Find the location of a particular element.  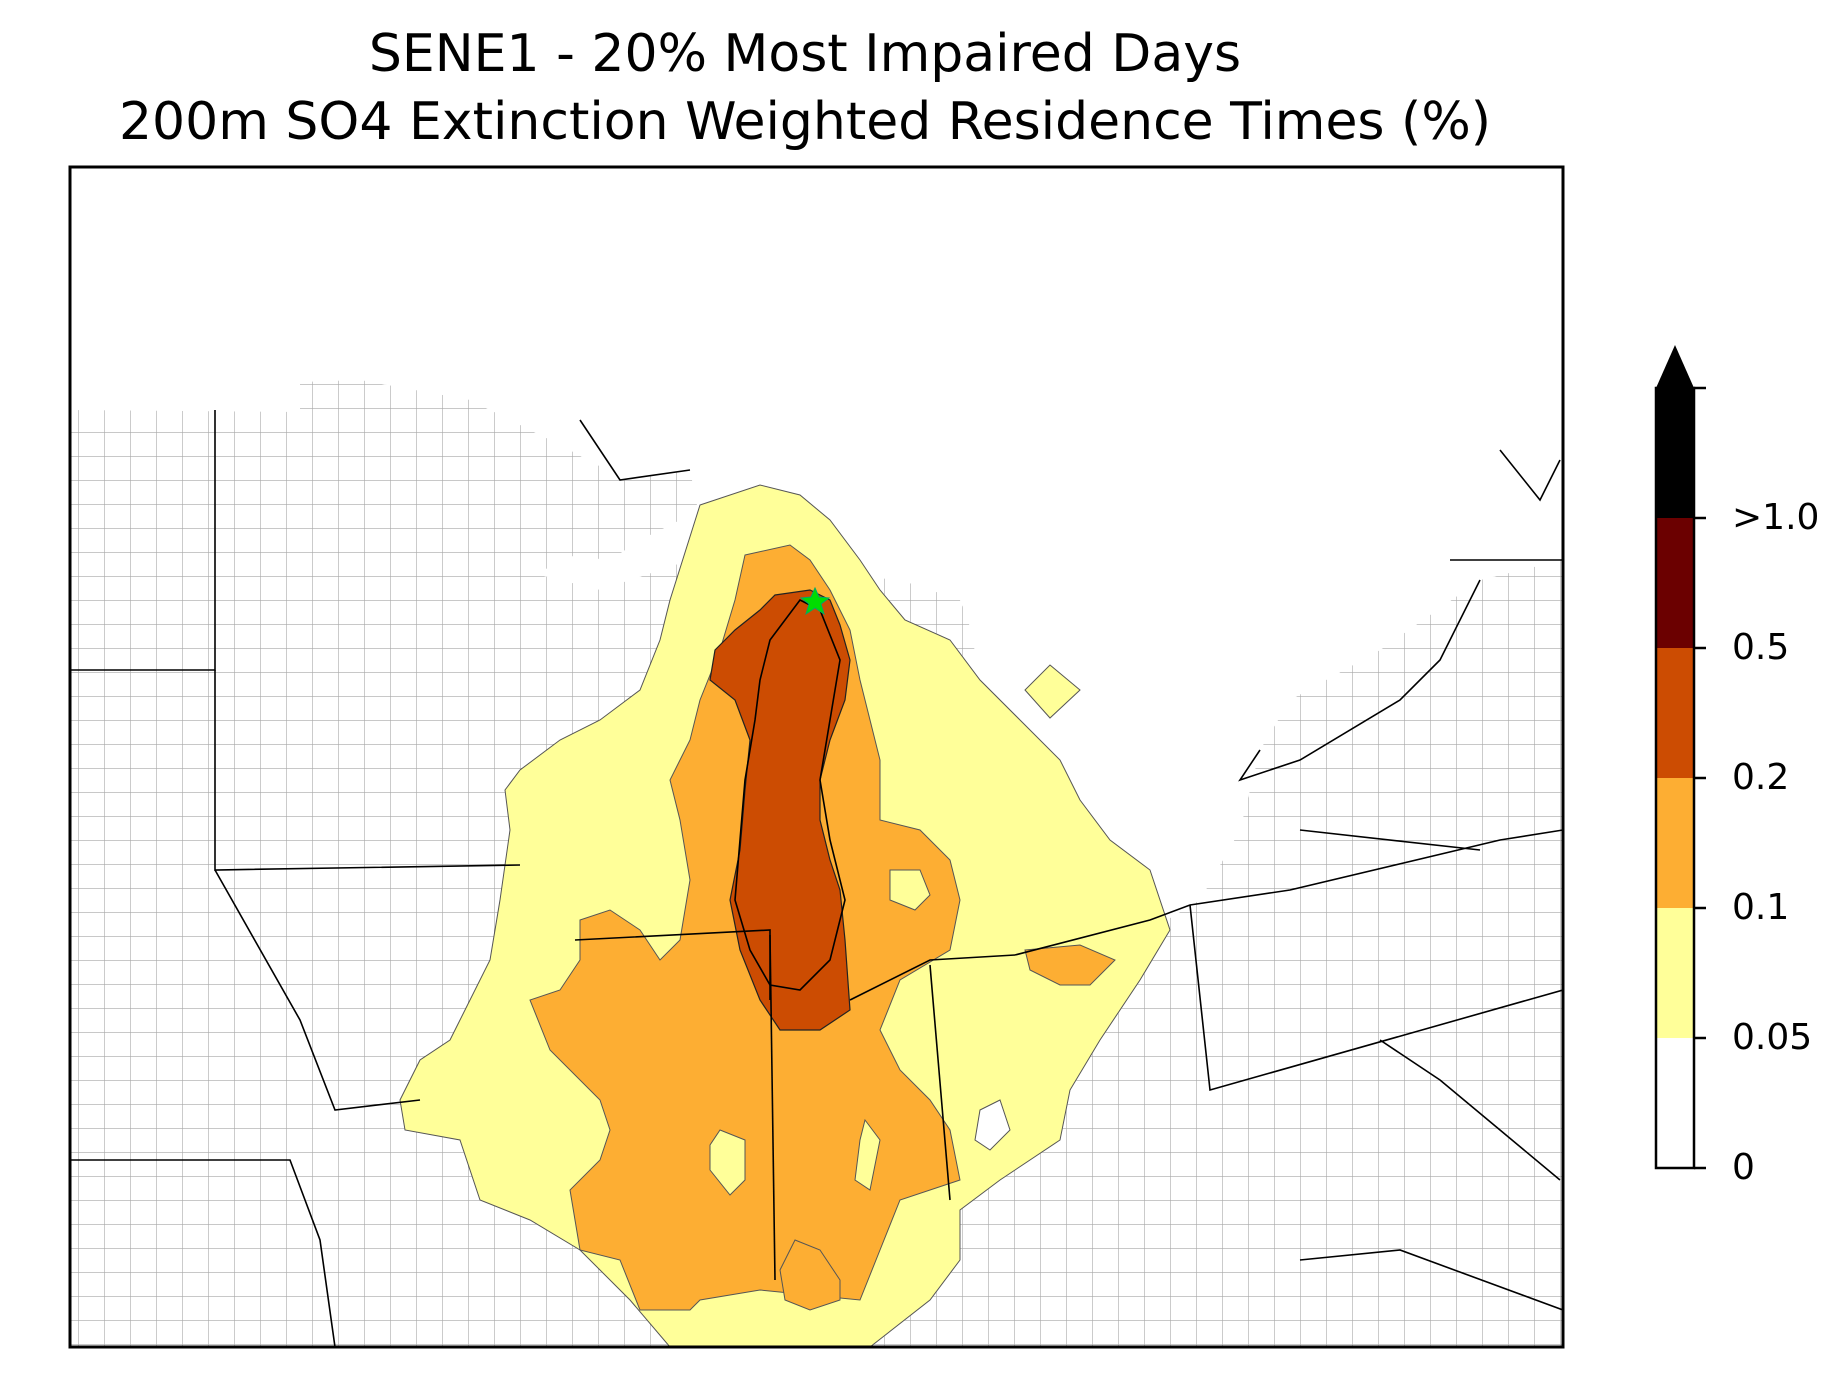

chart-title-line-1: SENE1 - 20% Most Impaired Days is located at coordinates (805, 54).